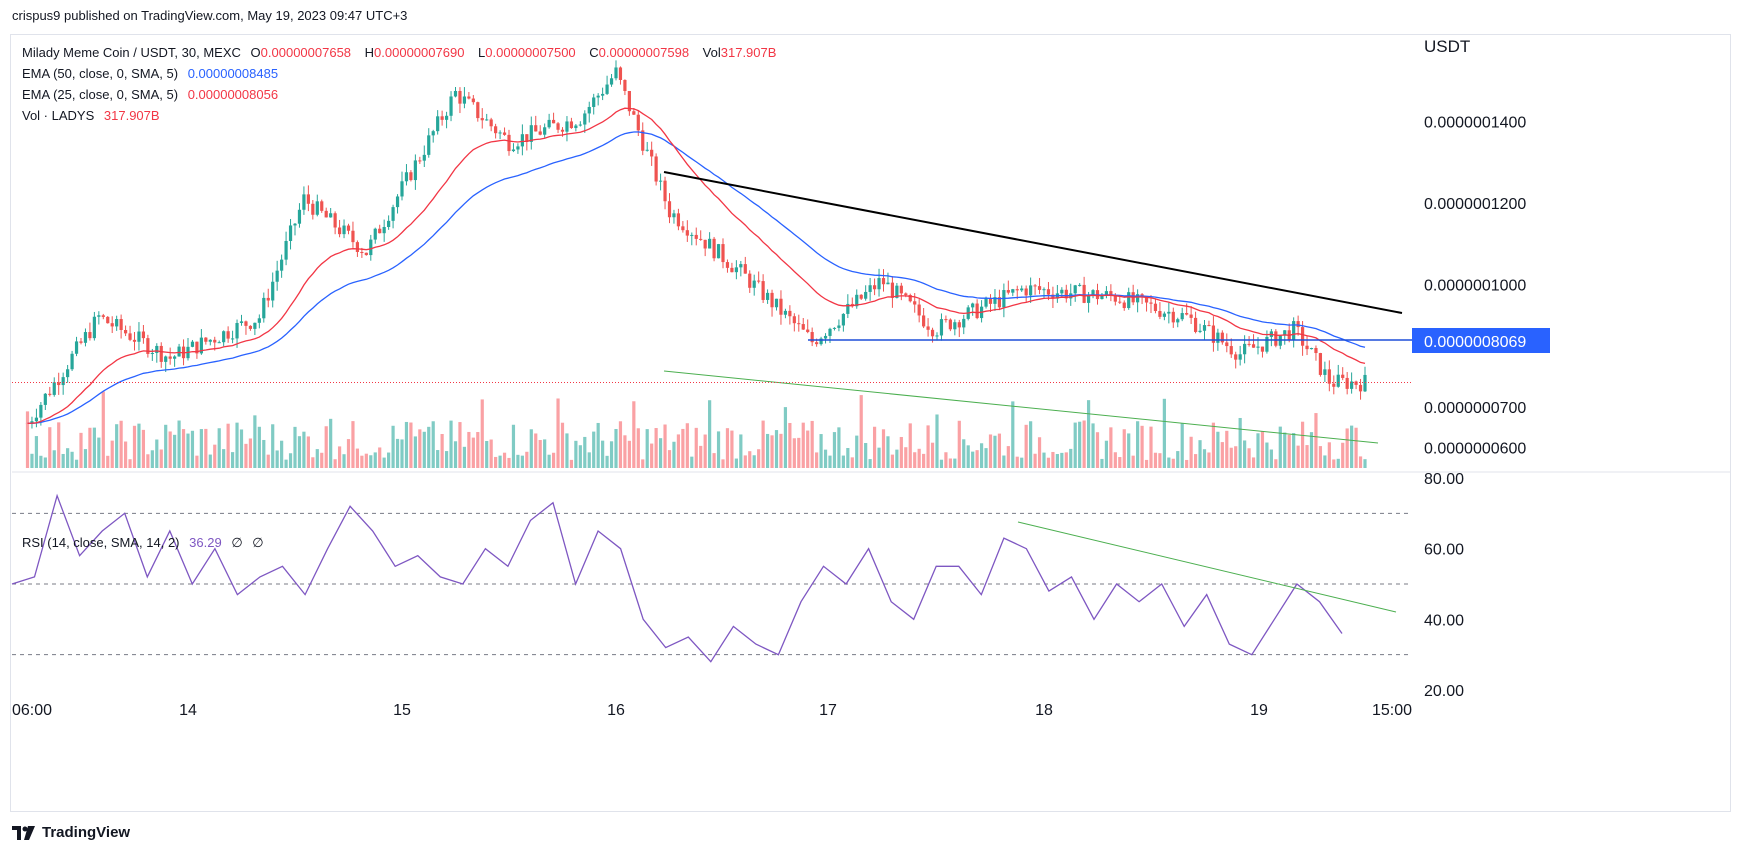 The image size is (1746, 856). What do you see at coordinates (369, 52) in the screenshot?
I see `legend-high-label: H` at bounding box center [369, 52].